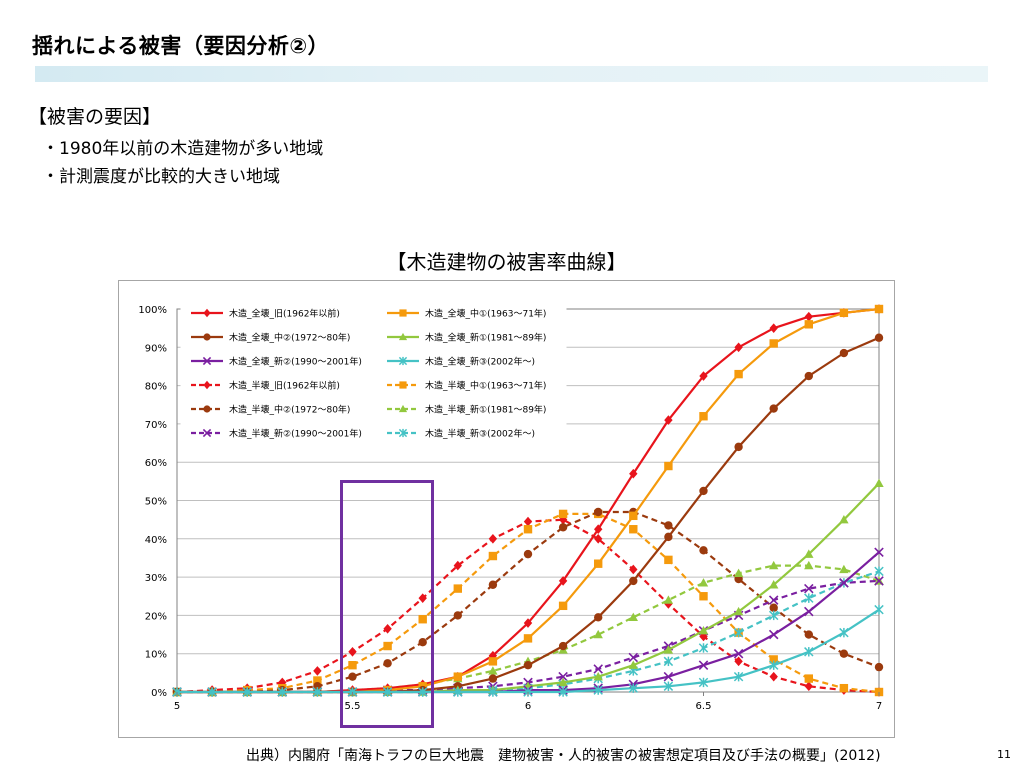 The image size is (1024, 768). What do you see at coordinates (466, 338) in the screenshot?
I see `legend-item: 木造_全壊_新①(1981～89年)` at bounding box center [466, 338].